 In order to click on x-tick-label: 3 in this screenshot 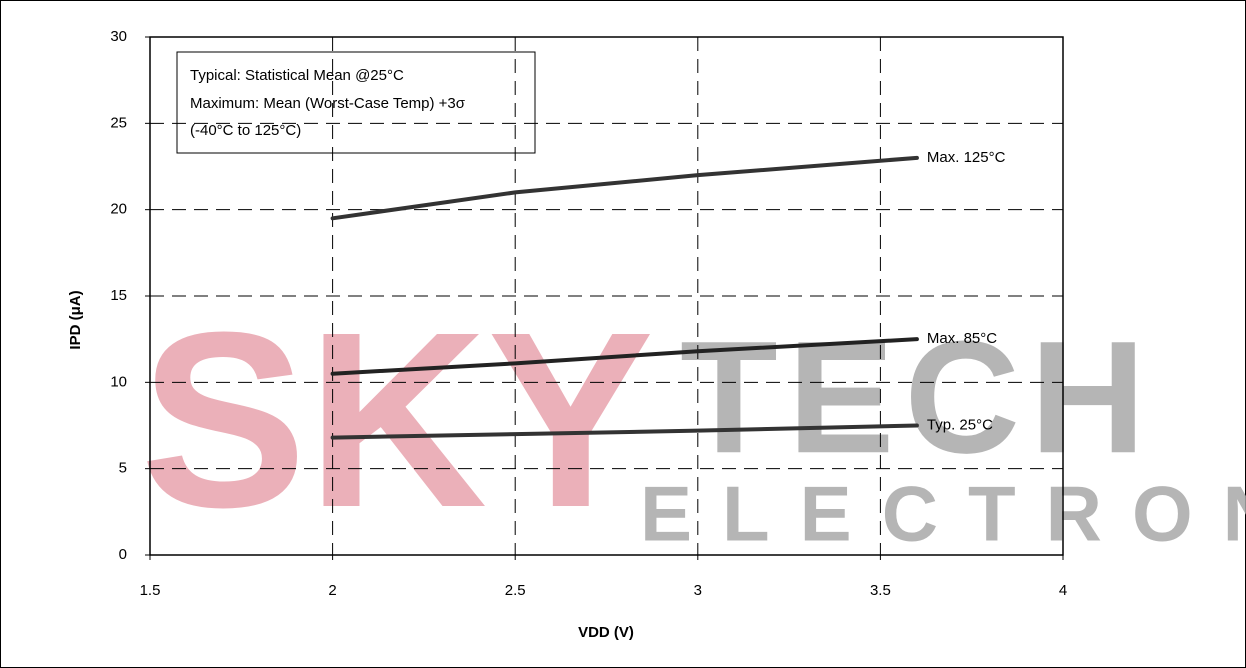, I will do `click(698, 590)`.